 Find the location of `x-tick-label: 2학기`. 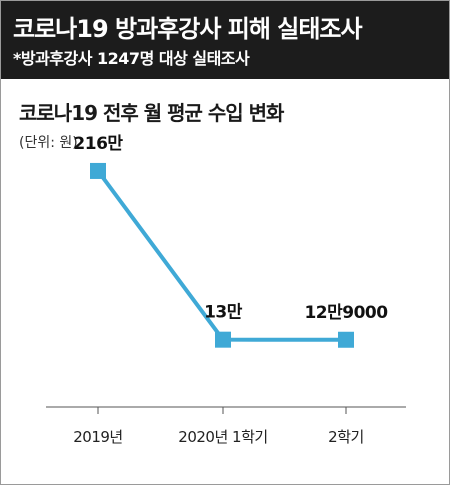

x-tick-label: 2학기 is located at coordinates (346, 437).